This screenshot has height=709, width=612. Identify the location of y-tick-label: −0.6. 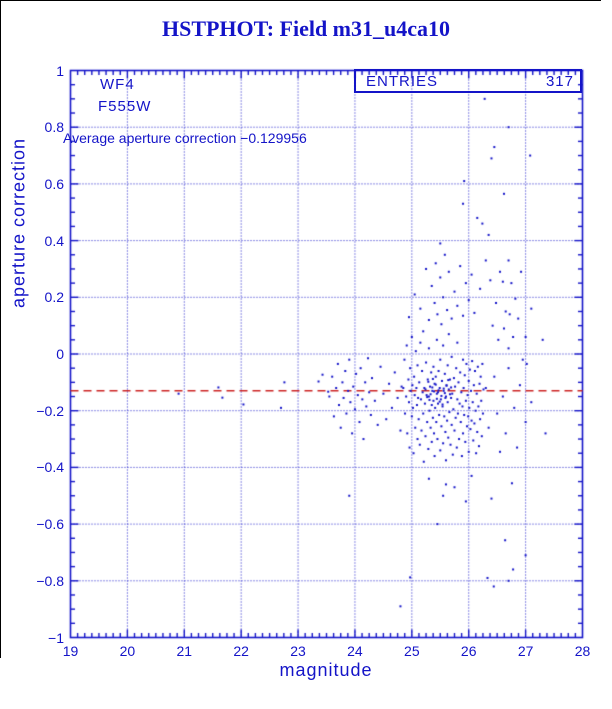
(50, 524).